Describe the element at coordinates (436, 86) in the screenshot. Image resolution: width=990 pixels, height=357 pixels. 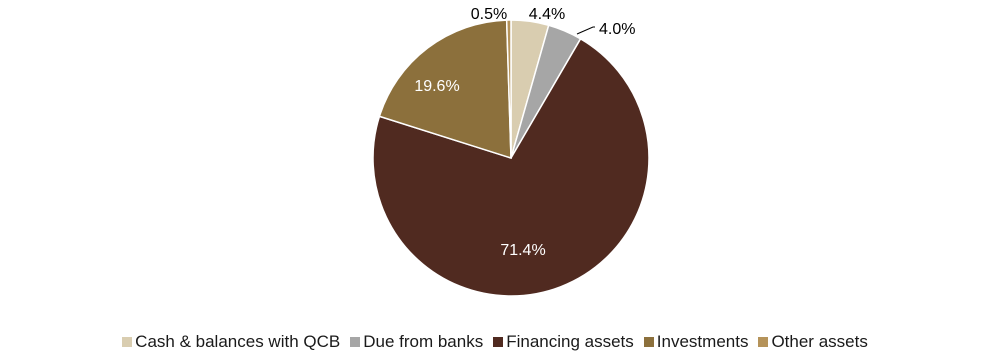
I see `data-label-investments: 19.6%` at that location.